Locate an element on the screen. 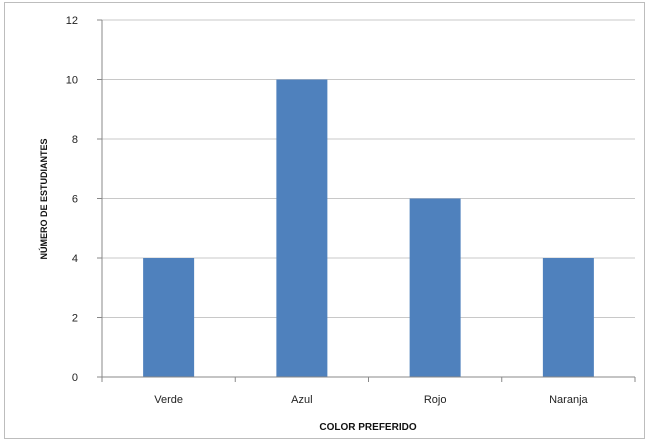 This screenshot has width=651, height=445. x-tick-label: Verde is located at coordinates (168, 400).